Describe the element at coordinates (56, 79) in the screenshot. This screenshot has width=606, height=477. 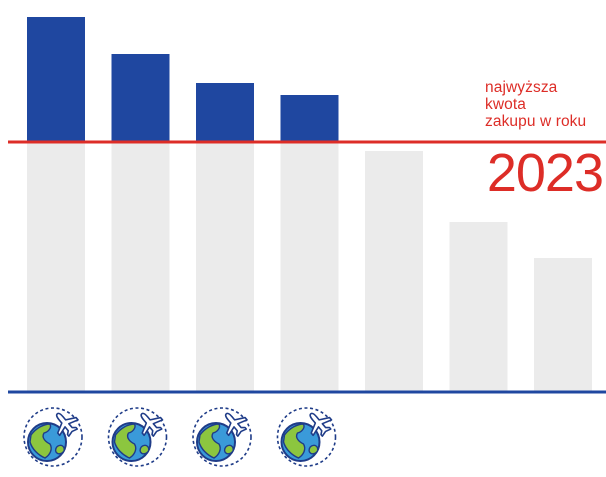
I see `bar-1-above-threshold` at that location.